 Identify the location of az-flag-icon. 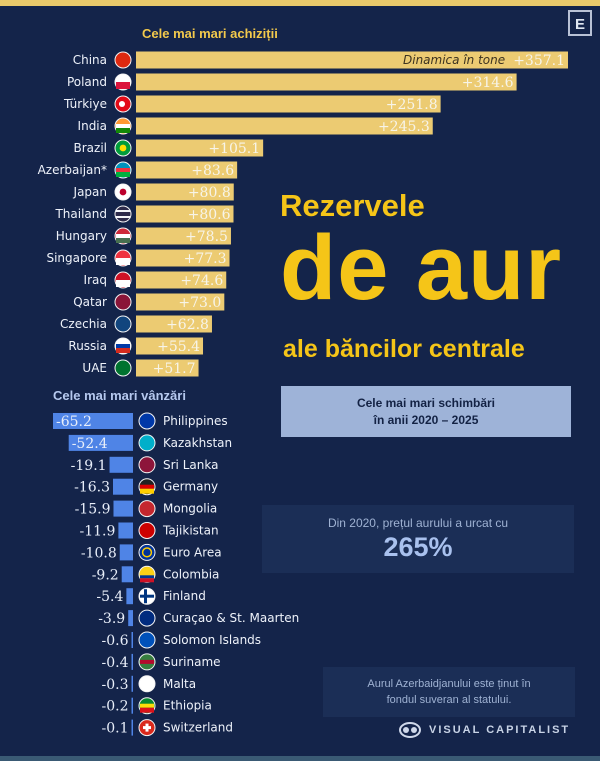
(123, 170).